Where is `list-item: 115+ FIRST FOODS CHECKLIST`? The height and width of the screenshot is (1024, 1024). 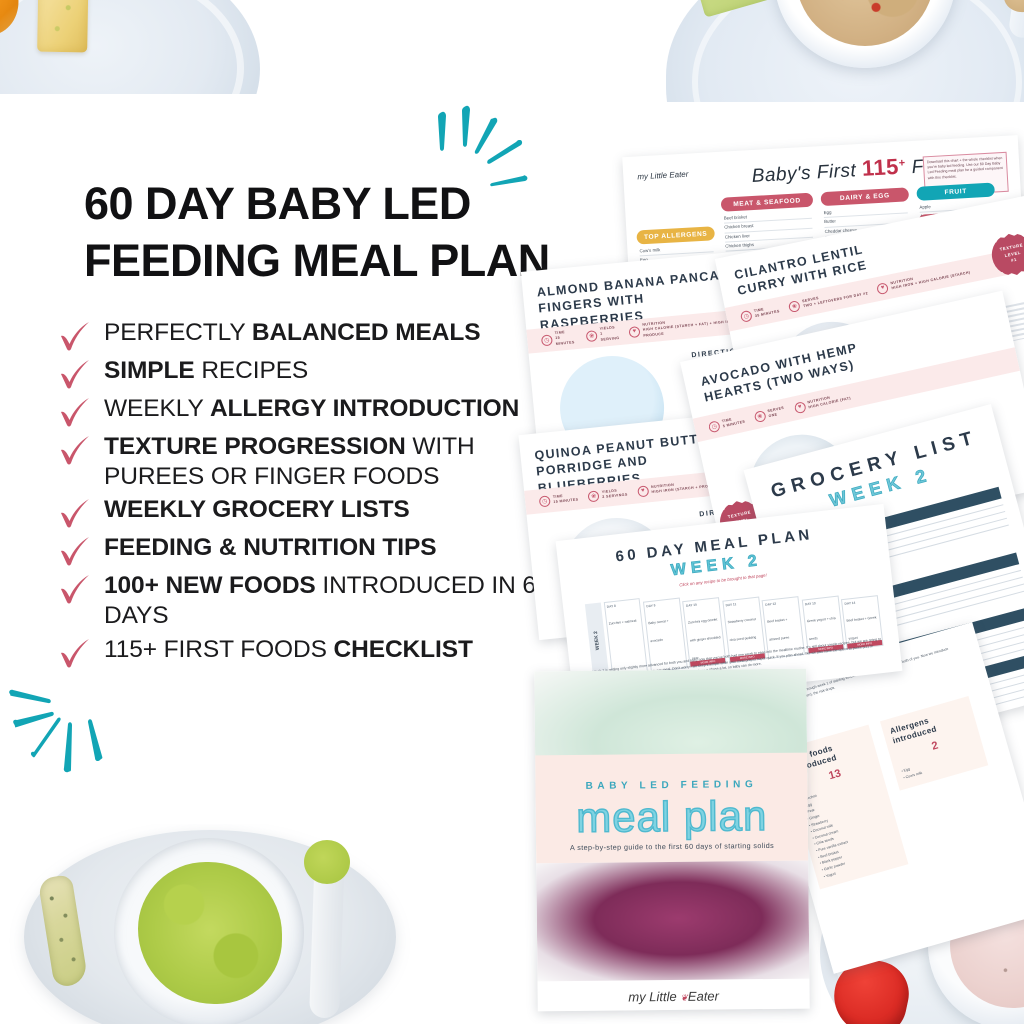 list-item: 115+ FIRST FOODS CHECKLIST is located at coordinates (308, 652).